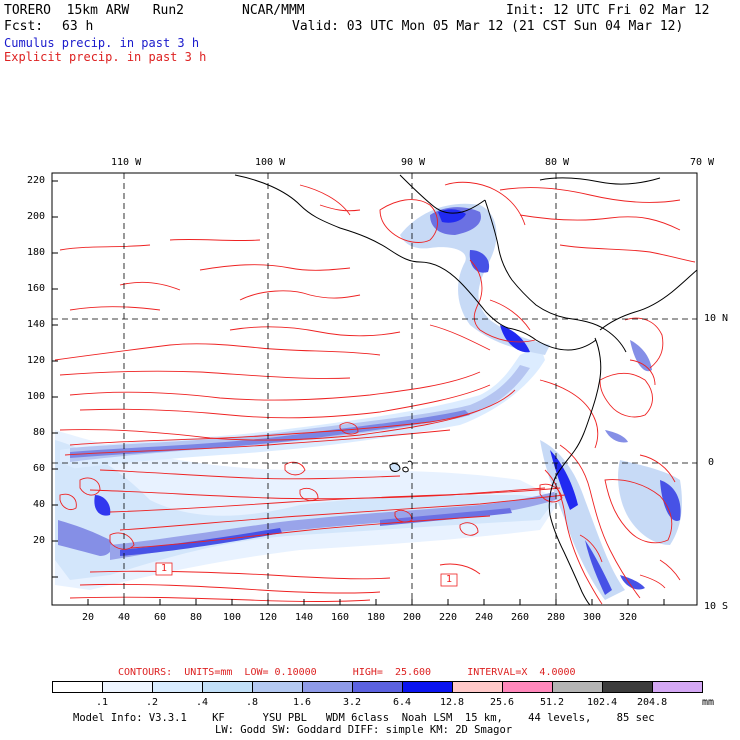 The image size is (740, 740). Describe the element at coordinates (36, 396) in the screenshot. I see `y-tick: 100` at that location.